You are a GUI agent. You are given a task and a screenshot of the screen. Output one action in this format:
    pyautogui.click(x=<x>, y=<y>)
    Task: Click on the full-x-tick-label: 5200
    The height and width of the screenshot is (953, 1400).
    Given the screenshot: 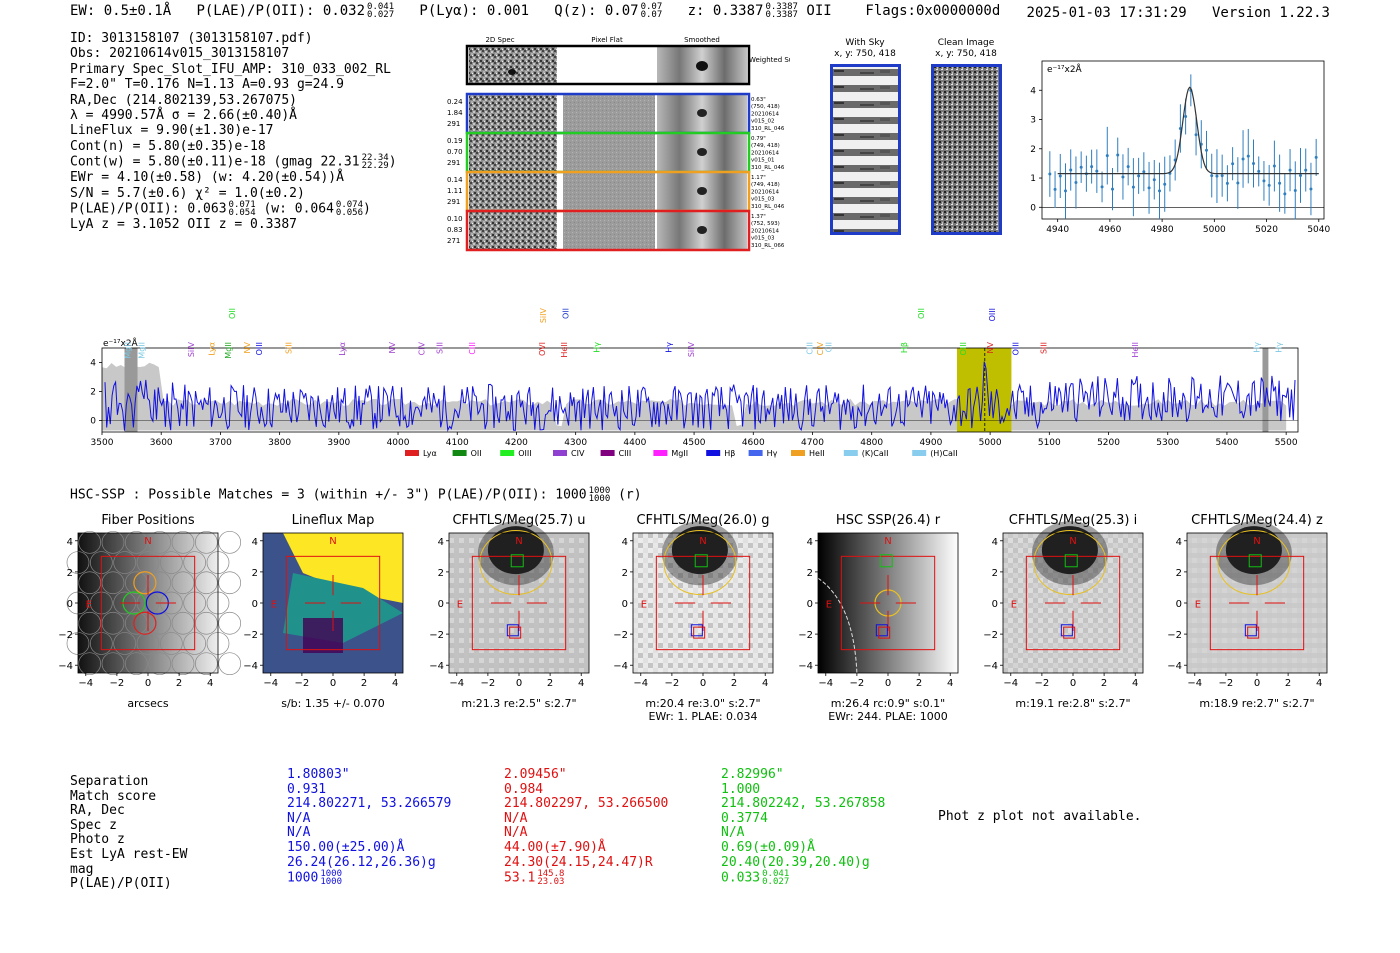 What is the action you would take?
    pyautogui.click(x=1108, y=443)
    